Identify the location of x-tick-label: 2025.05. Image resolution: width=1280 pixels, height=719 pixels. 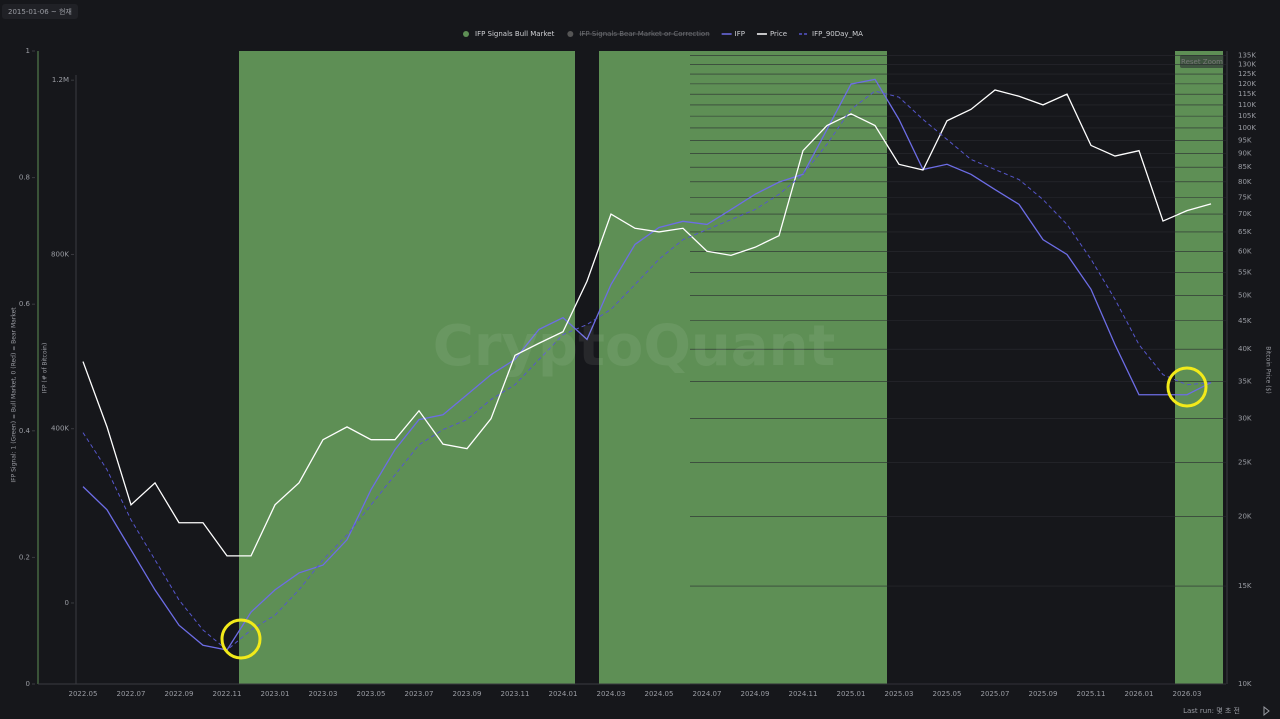
(947, 694).